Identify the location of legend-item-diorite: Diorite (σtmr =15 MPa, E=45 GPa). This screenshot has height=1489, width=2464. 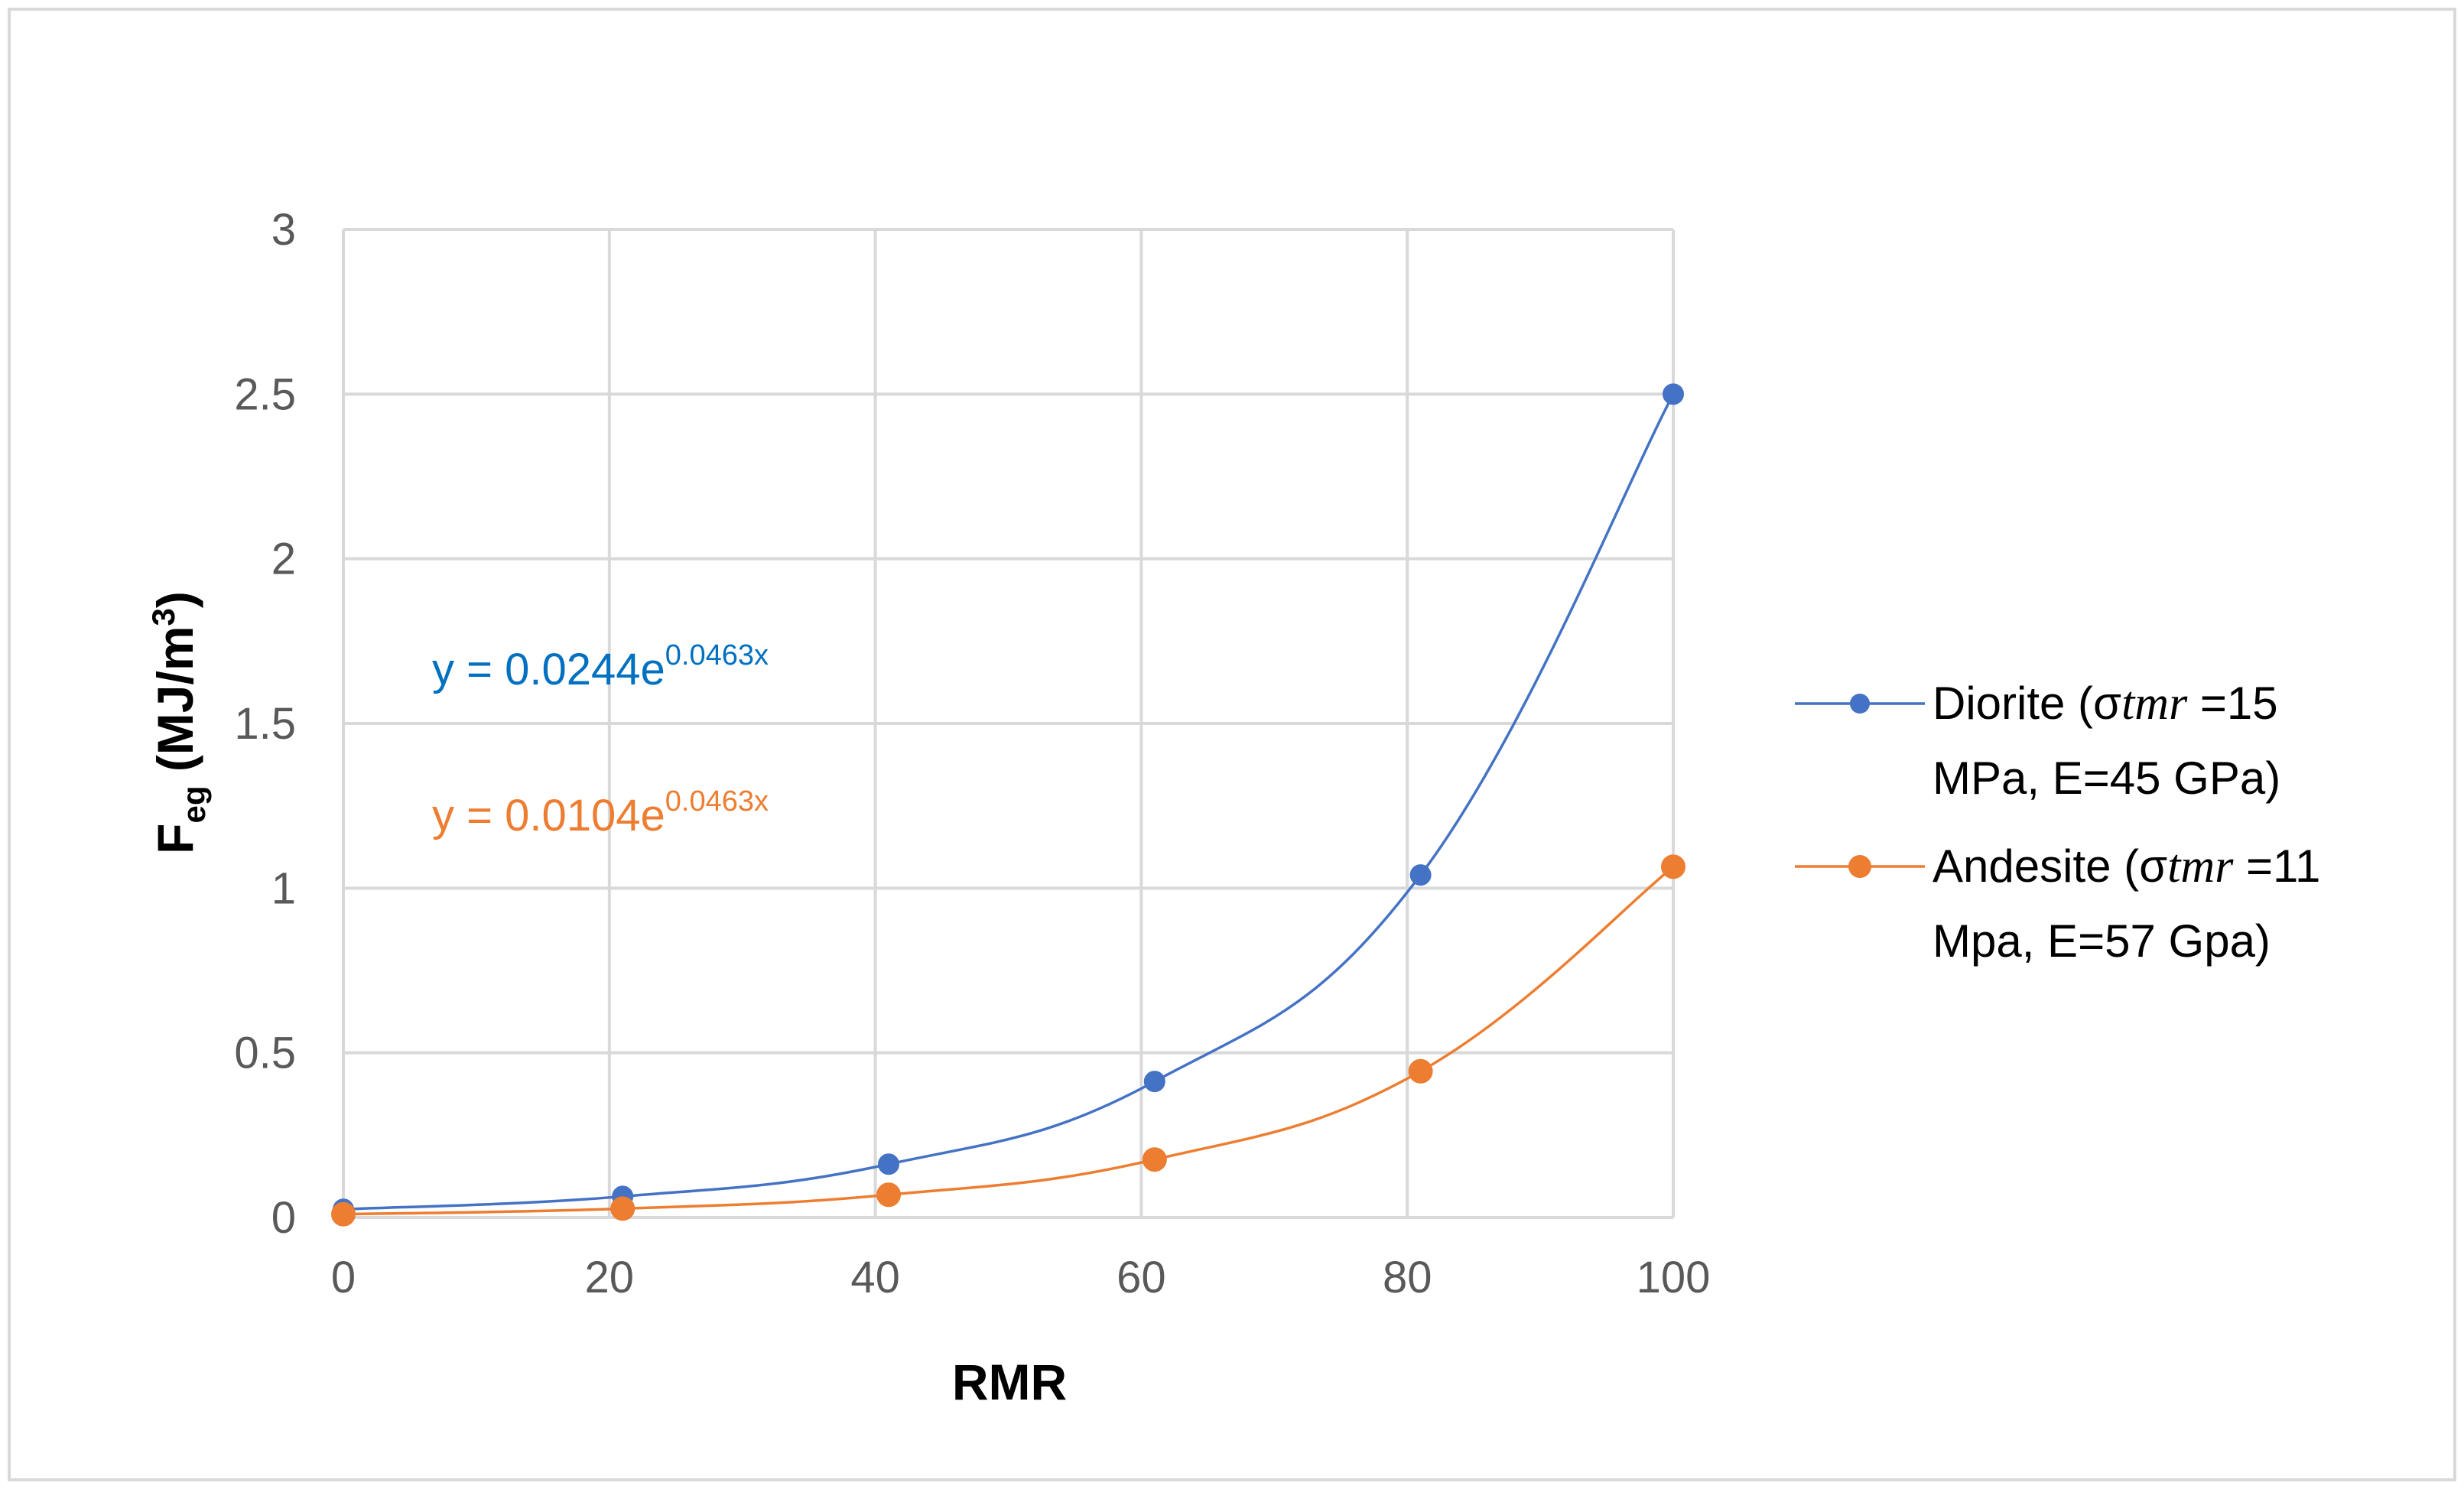
(2037, 741).